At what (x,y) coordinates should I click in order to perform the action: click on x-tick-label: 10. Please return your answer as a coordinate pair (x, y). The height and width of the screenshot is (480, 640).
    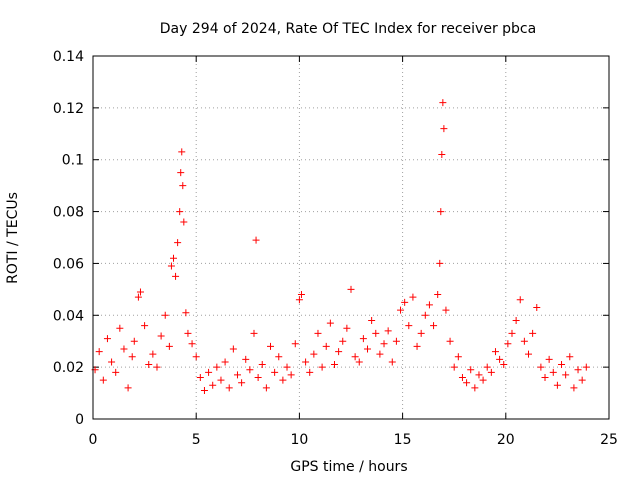
    Looking at the image, I should click on (299, 440).